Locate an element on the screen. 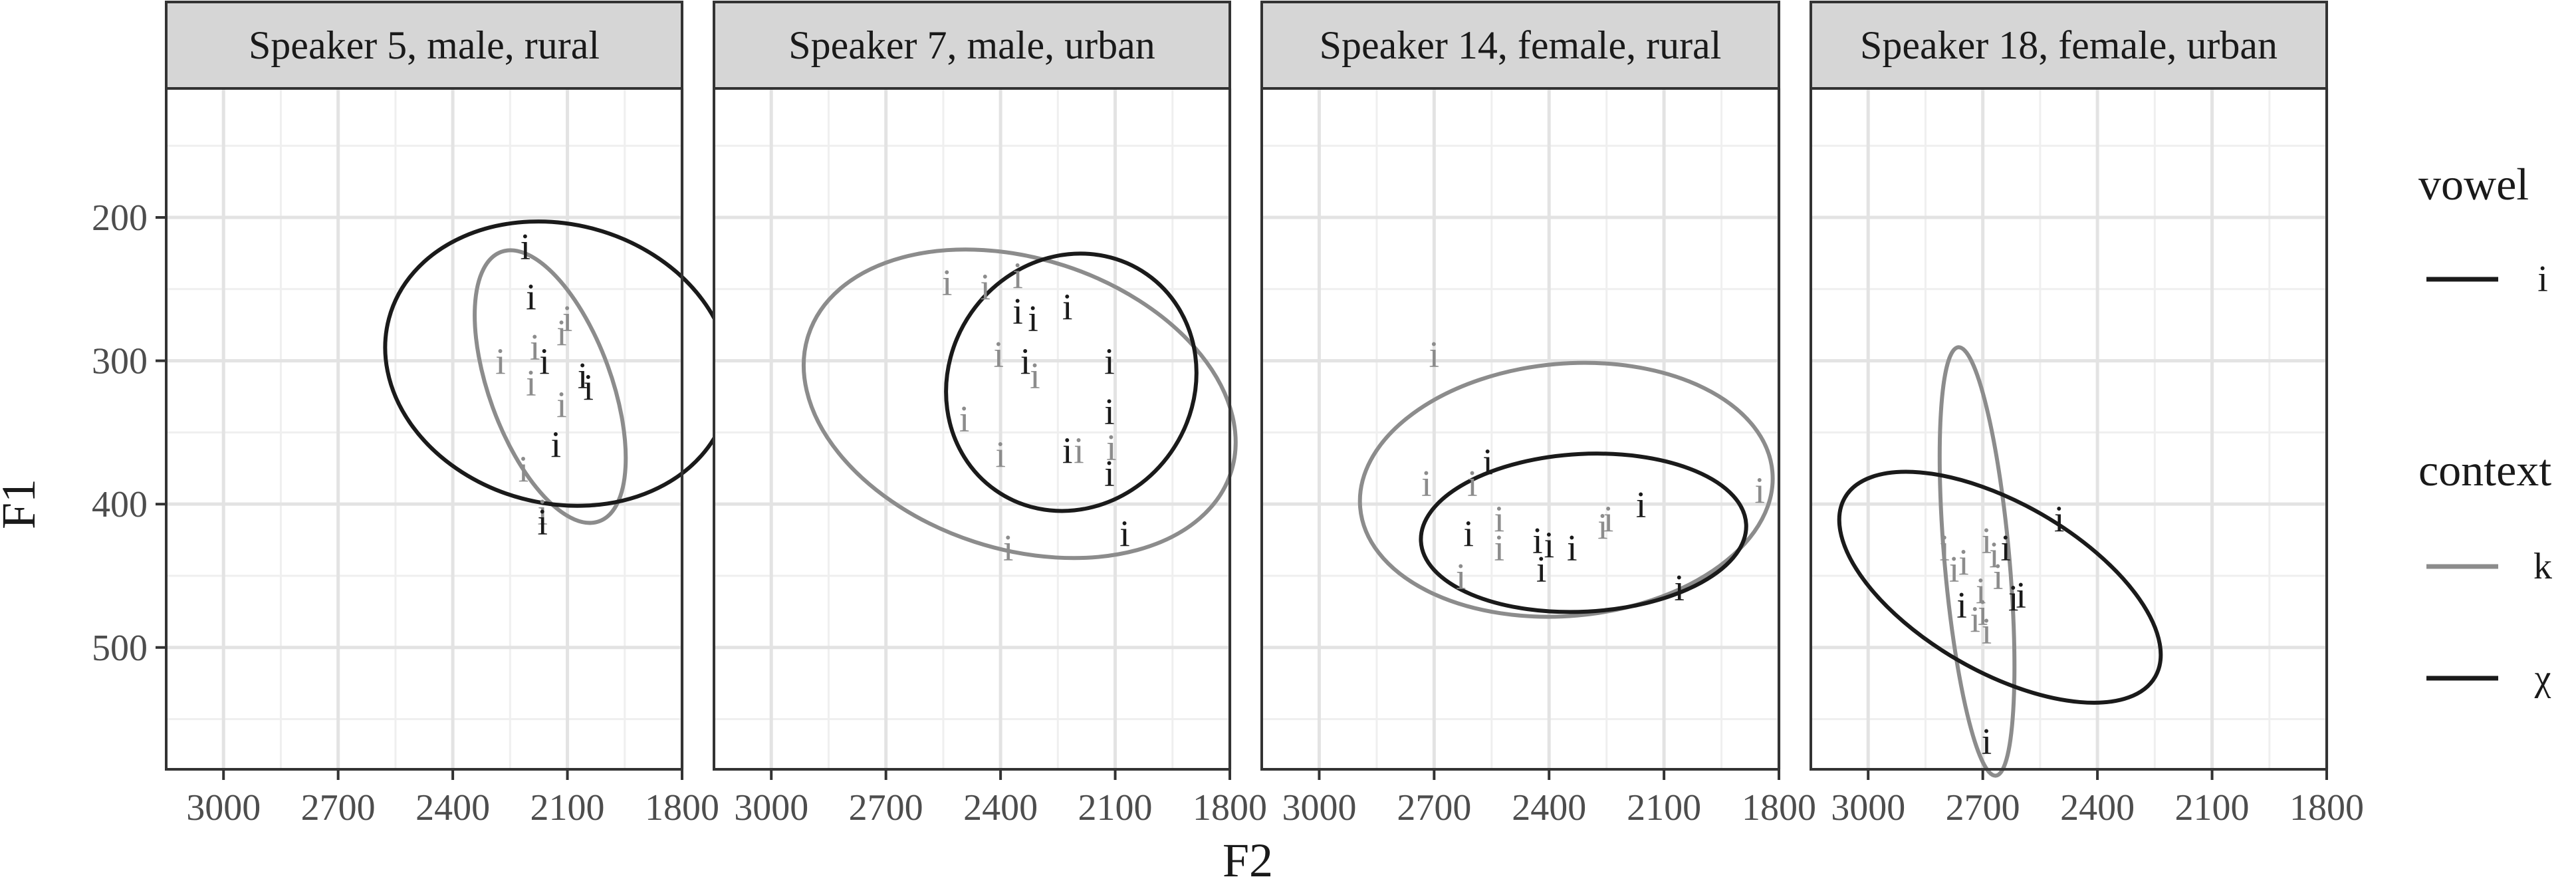  facet-title: Speaker 7, male, urban is located at coordinates (971, 45).